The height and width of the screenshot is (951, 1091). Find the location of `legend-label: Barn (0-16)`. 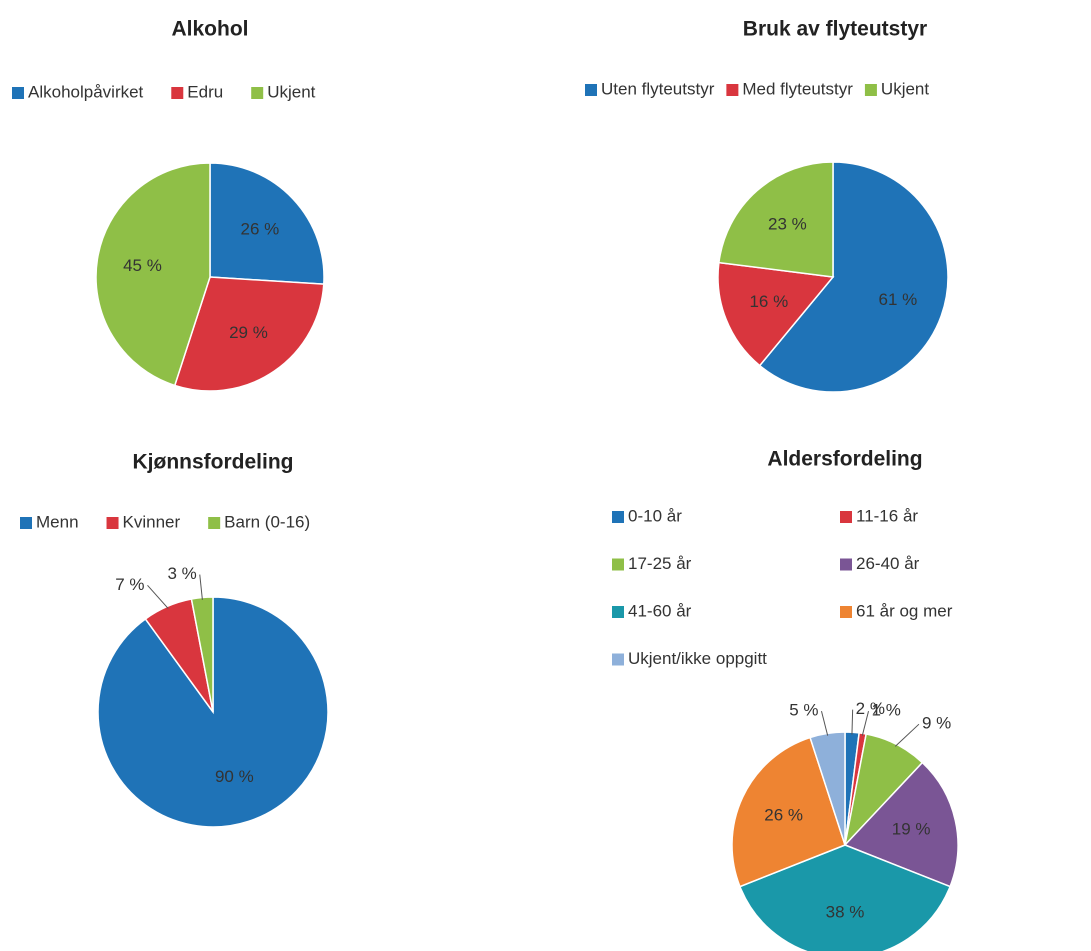

legend-label: Barn (0-16) is located at coordinates (267, 521).